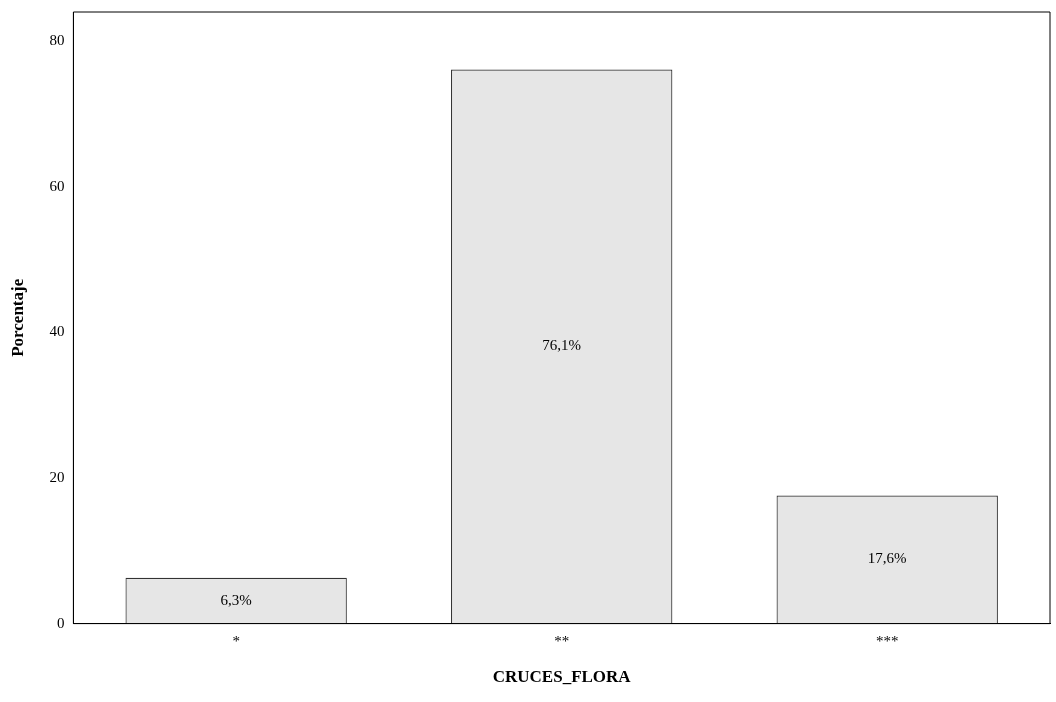 The height and width of the screenshot is (702, 1056). I want to click on y-tick-label: 20, so click(57, 476).